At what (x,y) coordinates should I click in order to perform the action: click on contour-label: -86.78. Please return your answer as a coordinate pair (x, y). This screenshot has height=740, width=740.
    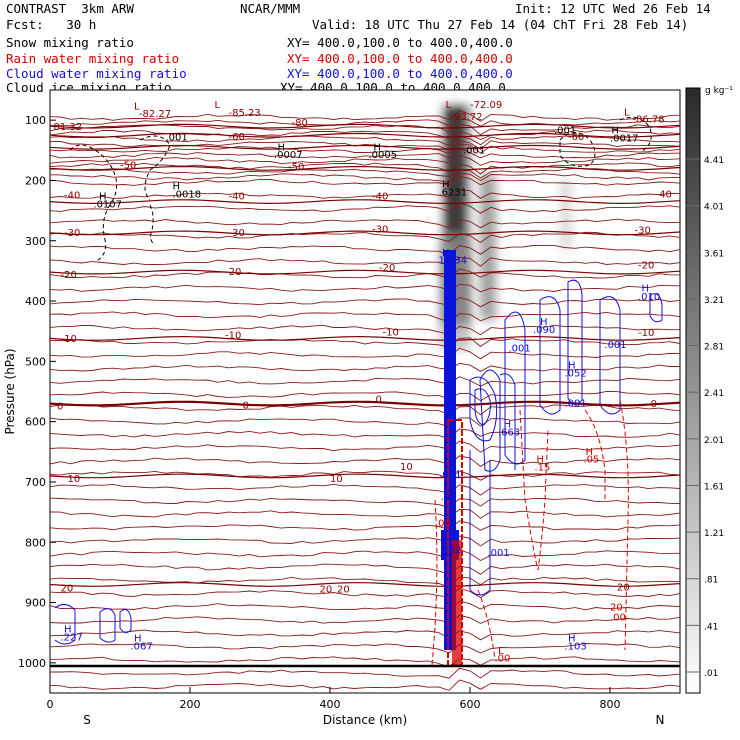
    Looking at the image, I should click on (648, 120).